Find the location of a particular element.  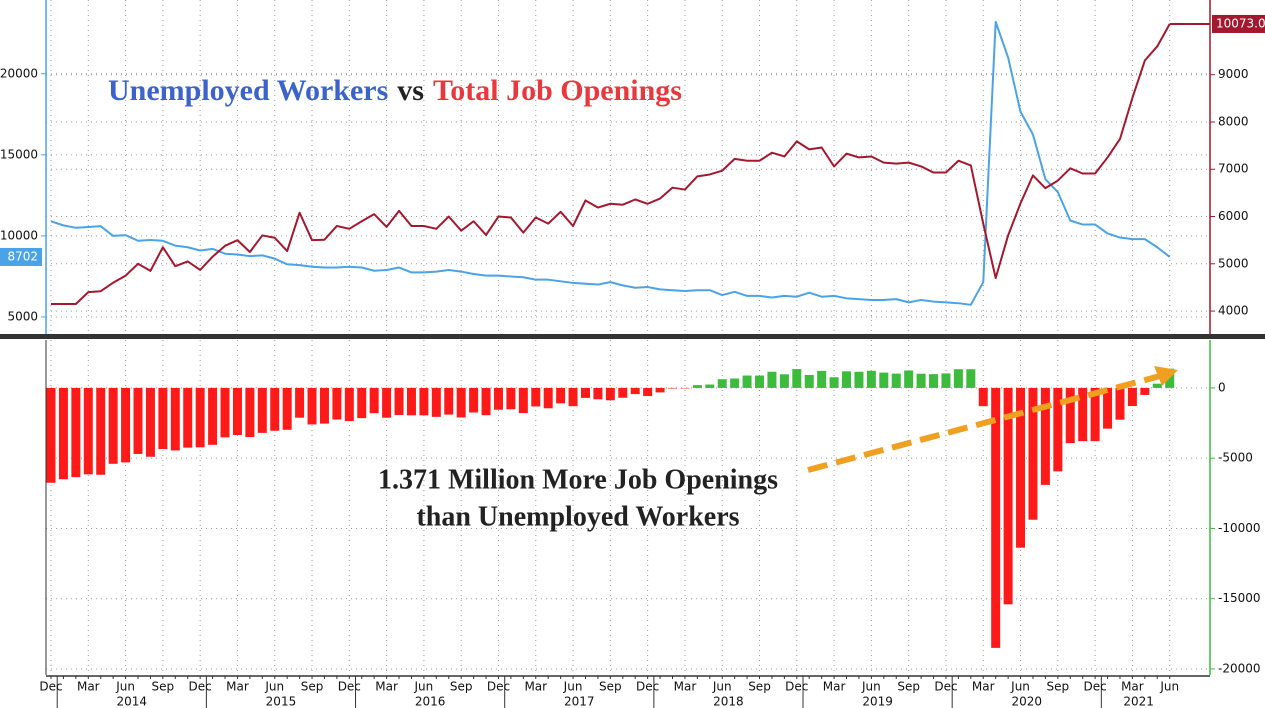

year-label: 2021 is located at coordinates (1138, 701).